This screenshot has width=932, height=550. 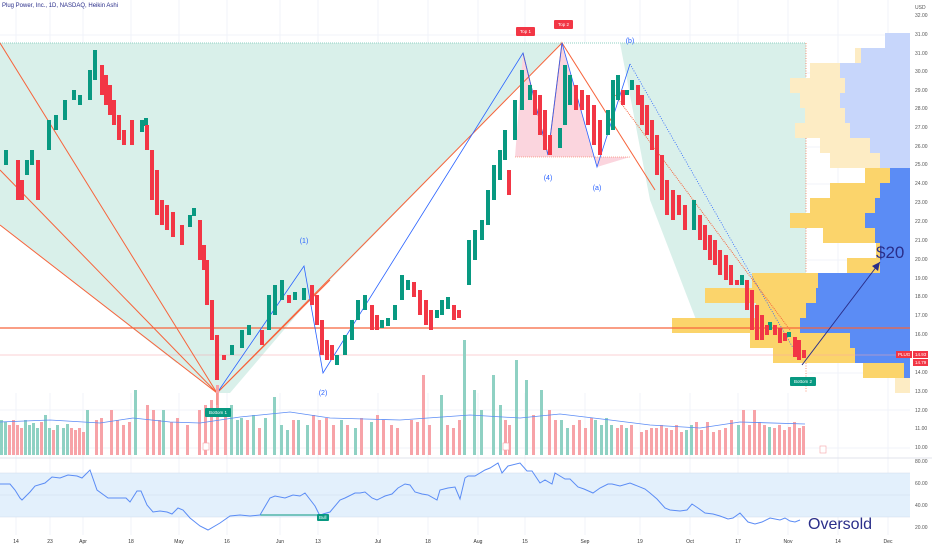 I want to click on price-tick: 19.00, so click(x=921, y=279).